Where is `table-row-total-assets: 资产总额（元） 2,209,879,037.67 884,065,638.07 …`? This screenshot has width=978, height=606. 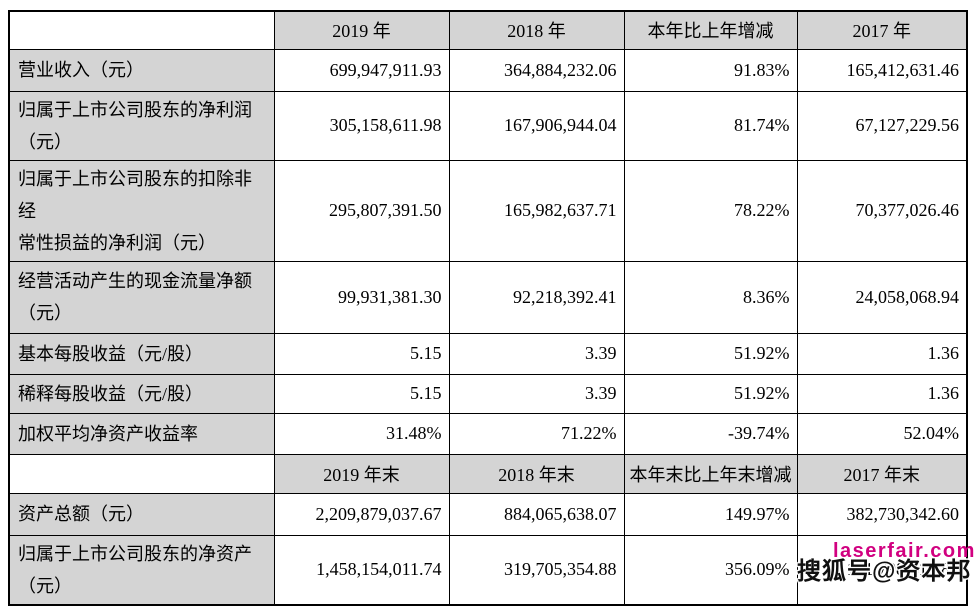 table-row-total-assets: 资产总额（元） 2,209,879,037.67 884,065,638.07 … is located at coordinates (488, 514).